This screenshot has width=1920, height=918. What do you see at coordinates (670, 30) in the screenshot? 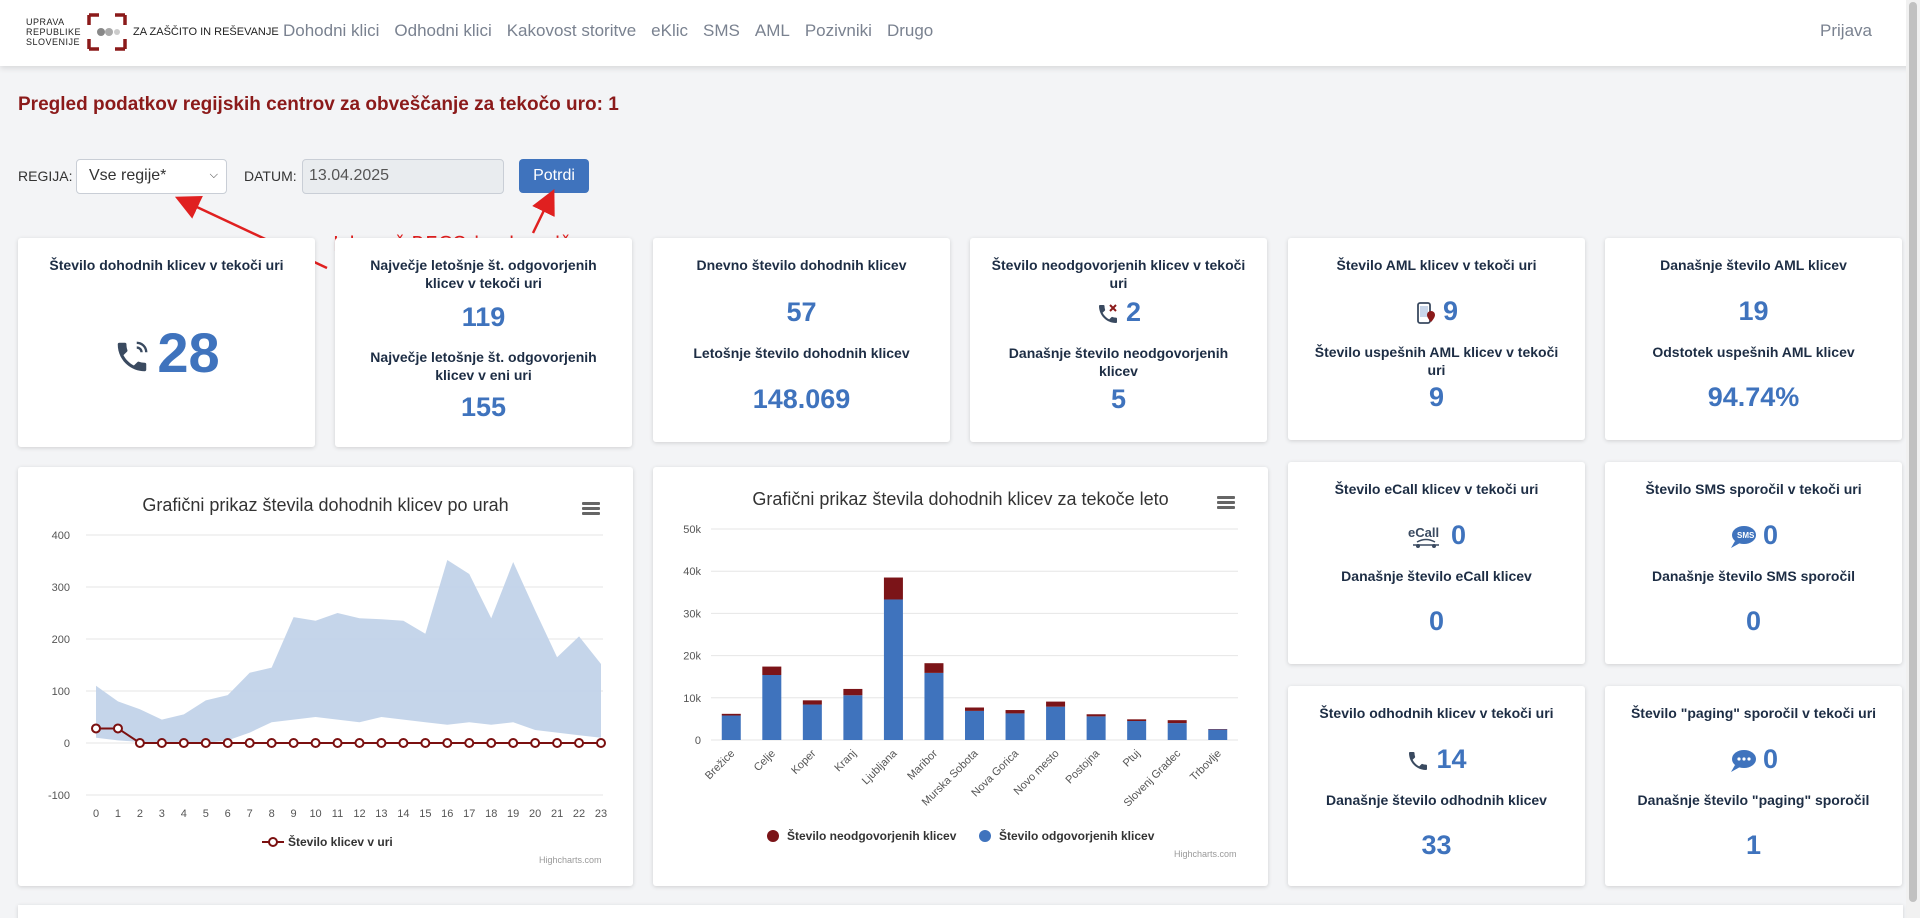
I see `nav-eklic: eKlic` at bounding box center [670, 30].